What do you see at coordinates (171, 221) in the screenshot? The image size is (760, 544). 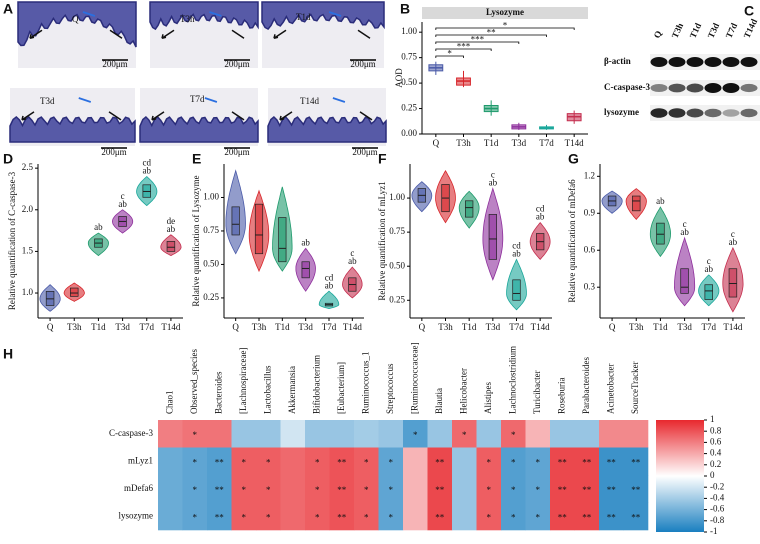 I see `group-letters: de` at bounding box center [171, 221].